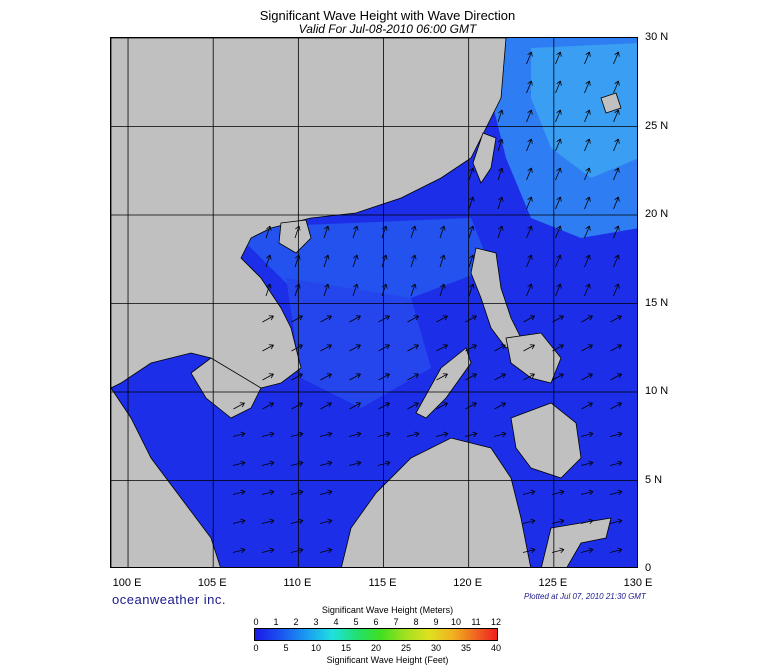 This screenshot has height=665, width=775. What do you see at coordinates (657, 37) in the screenshot?
I see `latitude-label: 30 N` at bounding box center [657, 37].